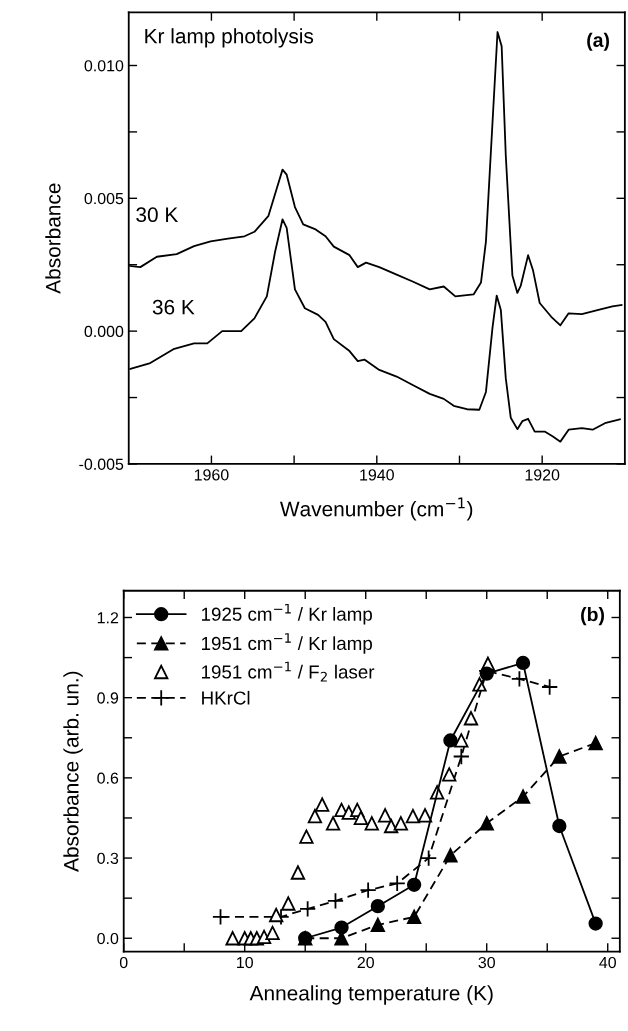 This screenshot has width=628, height=1031. What do you see at coordinates (108, 938) in the screenshot?
I see `y-tick-label: 0.0` at bounding box center [108, 938].